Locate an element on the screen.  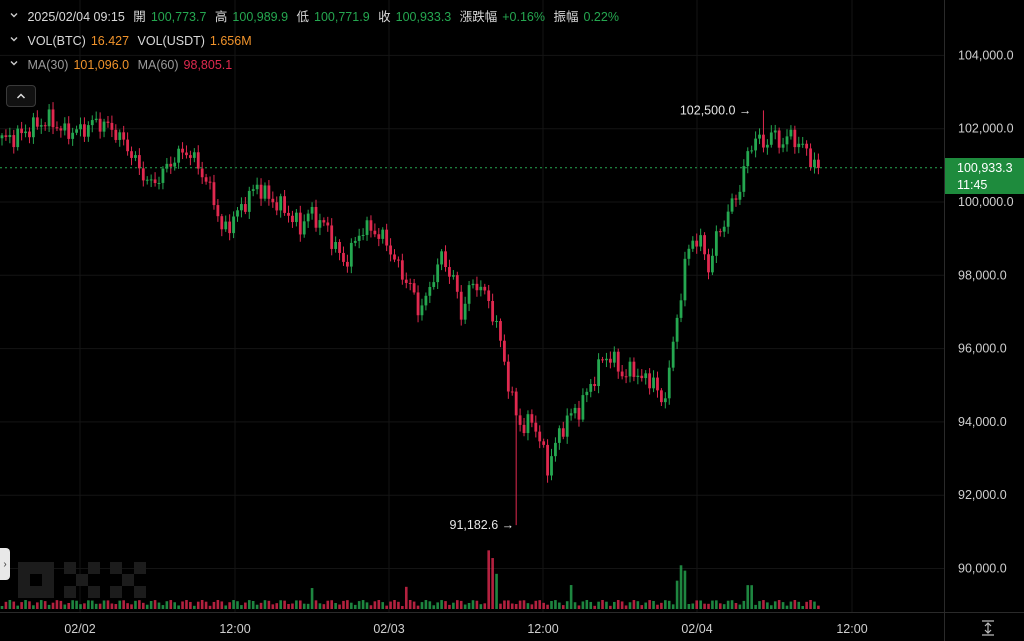
y-tick-label: 92,000.0 is located at coordinates (982, 495).